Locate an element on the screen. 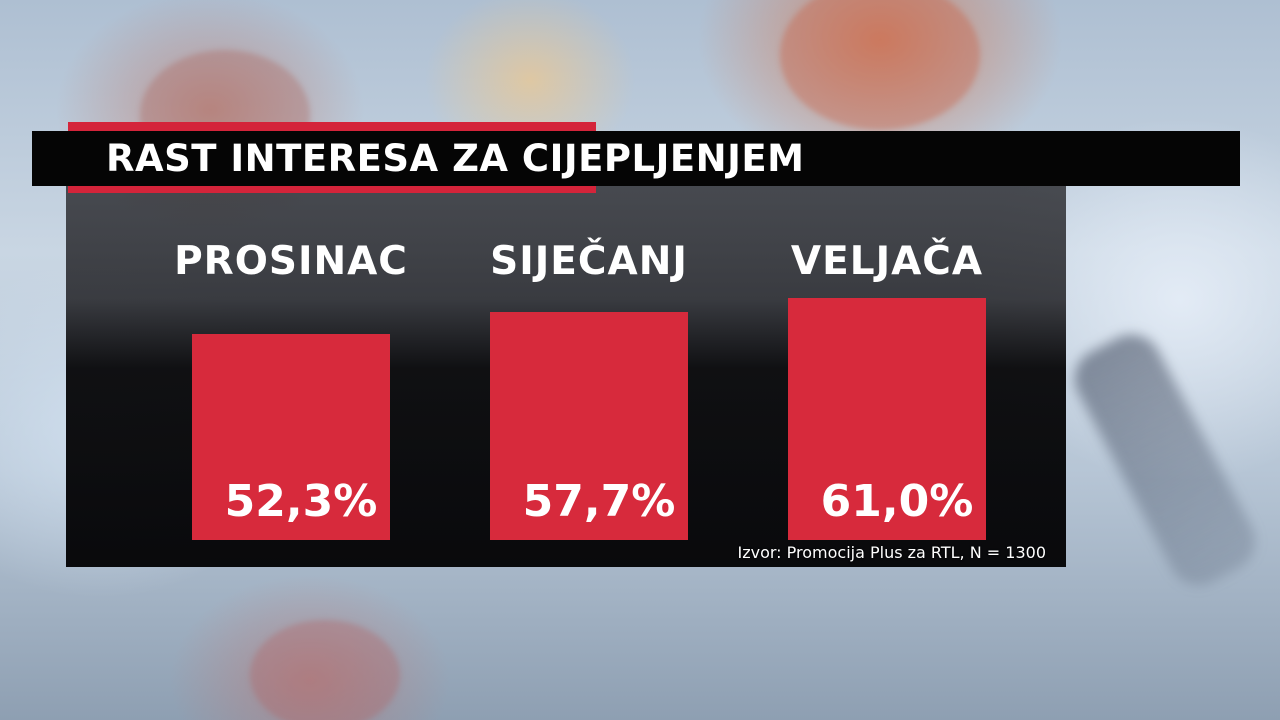 This screenshot has width=1280, height=720. bar-value-label: 52,3% is located at coordinates (301, 501).